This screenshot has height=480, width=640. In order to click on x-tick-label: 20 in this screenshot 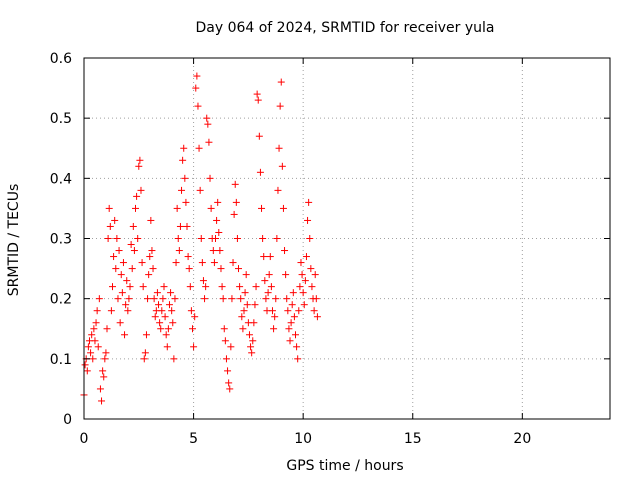, I will do `click(522, 439)`.